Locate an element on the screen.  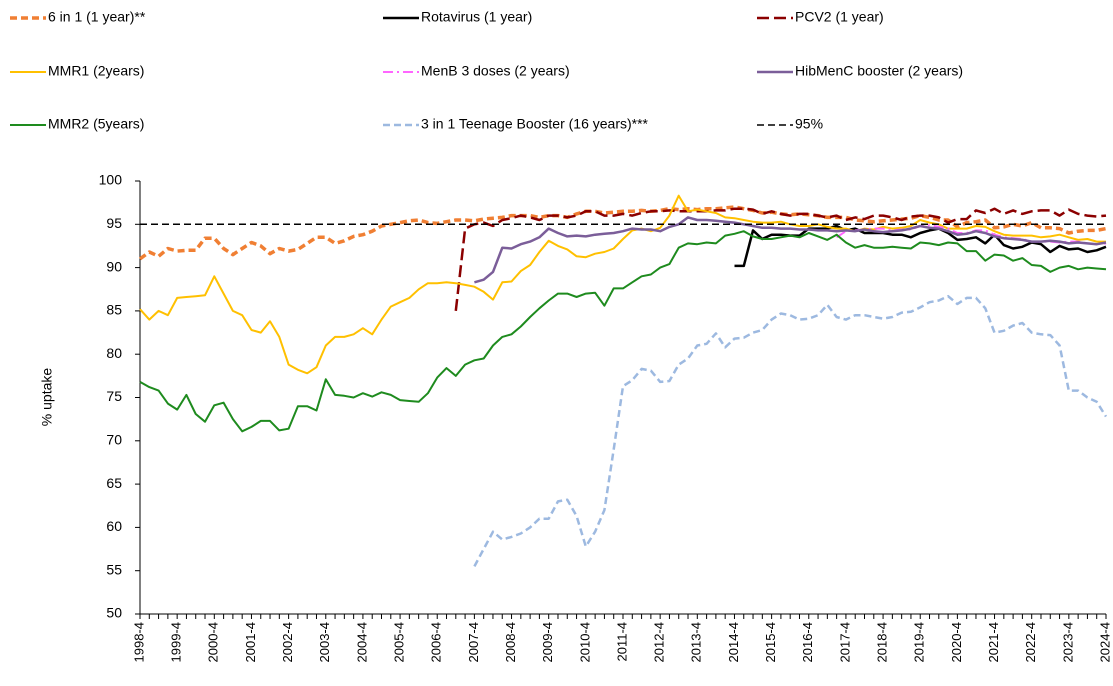
y-tick-label: 75 is located at coordinates (114, 396).